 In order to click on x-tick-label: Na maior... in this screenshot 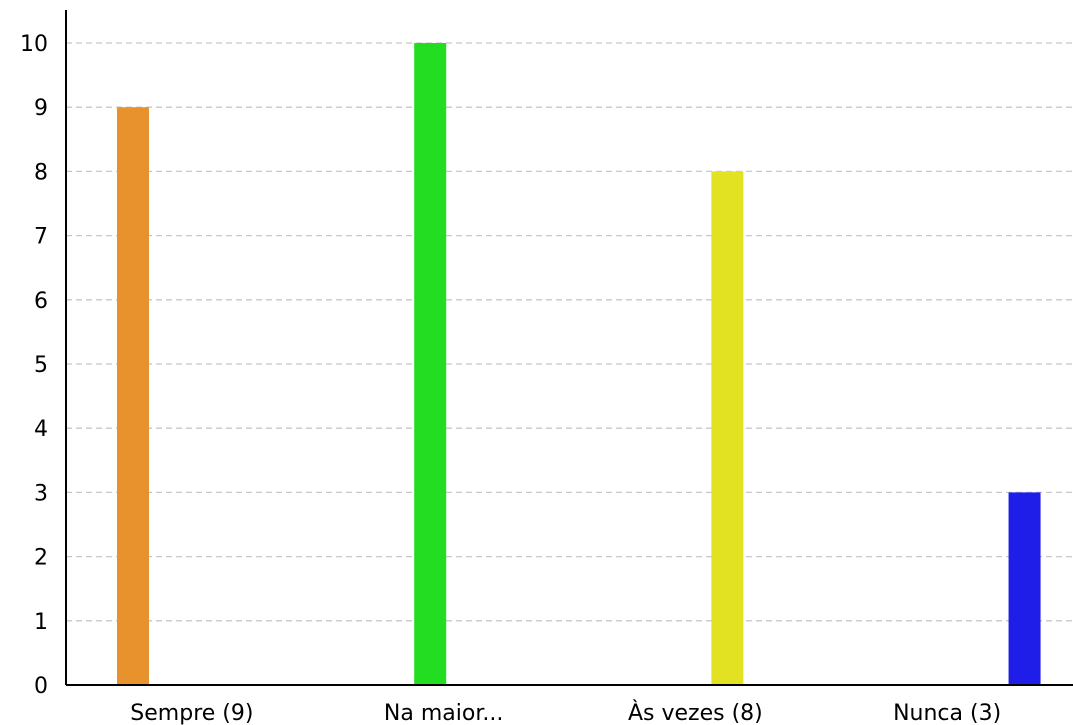, I will do `click(443, 713)`.